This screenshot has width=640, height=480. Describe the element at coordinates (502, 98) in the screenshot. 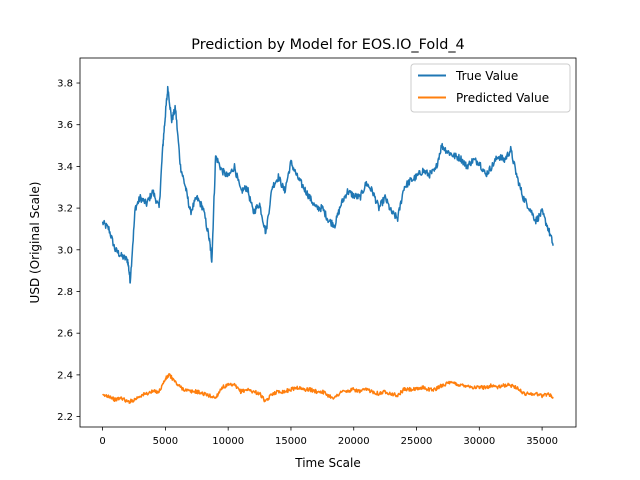

I see `legend-label-predicted-value: Predicted Value` at that location.